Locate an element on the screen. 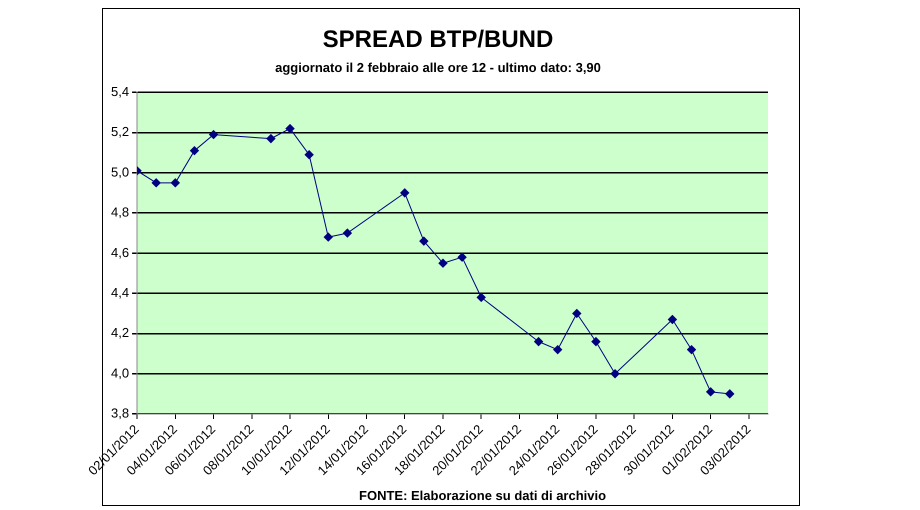  y-tick-label: 5,0 is located at coordinates (120, 172).